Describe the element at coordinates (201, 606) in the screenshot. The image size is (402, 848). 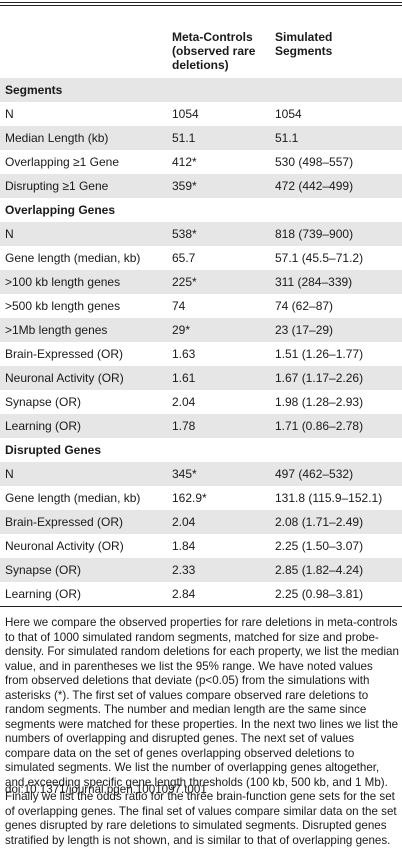
I see `bottom-rule` at that location.